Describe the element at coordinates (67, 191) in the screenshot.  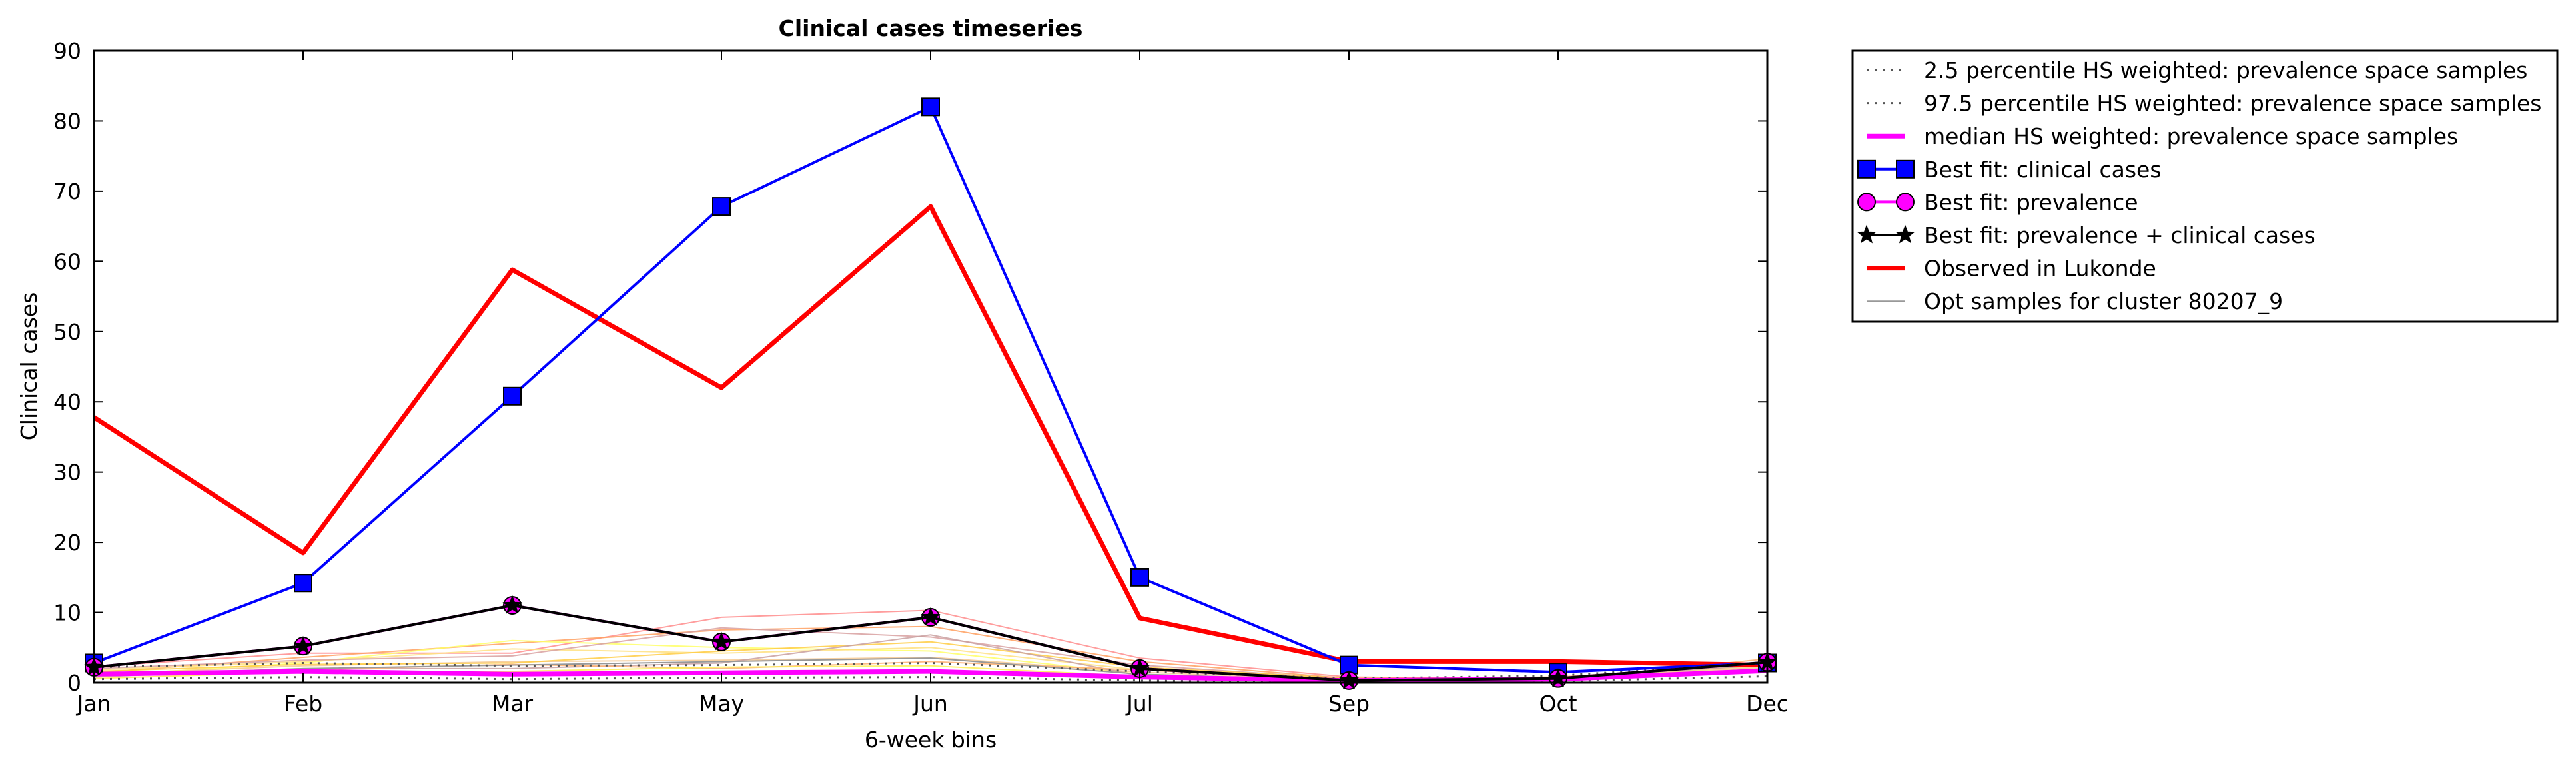
I see `y-tick-label: 70` at that location.